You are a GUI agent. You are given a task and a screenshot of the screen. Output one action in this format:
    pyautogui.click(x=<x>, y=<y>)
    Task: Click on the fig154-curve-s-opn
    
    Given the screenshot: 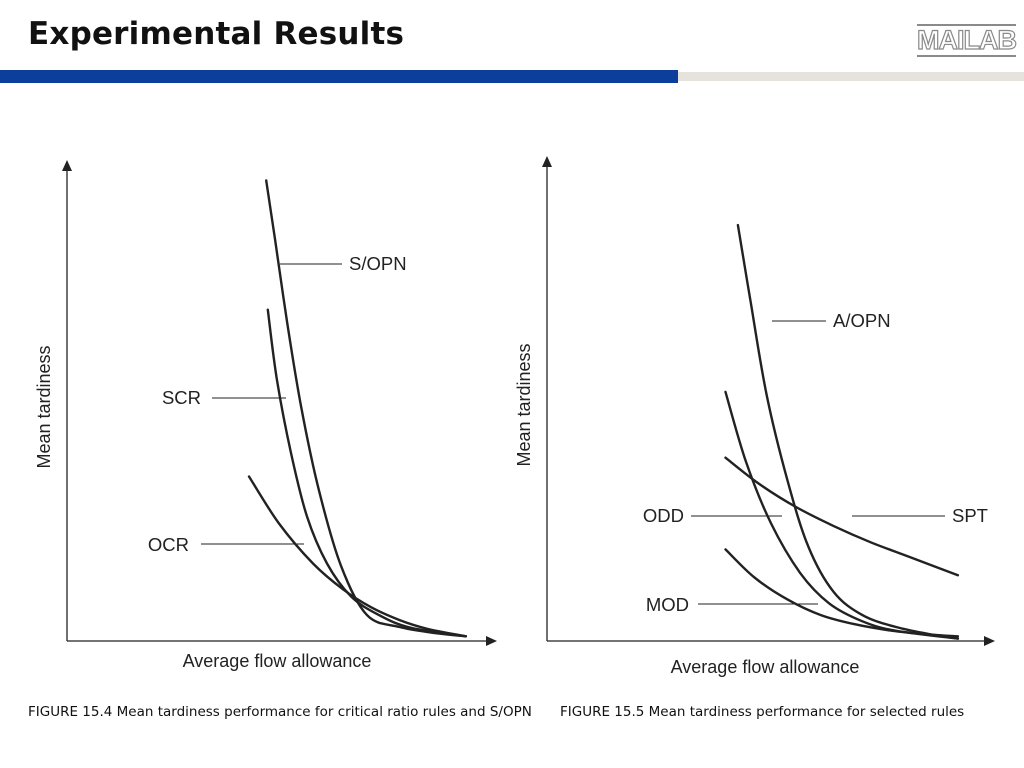 What is the action you would take?
    pyautogui.click(x=366, y=408)
    